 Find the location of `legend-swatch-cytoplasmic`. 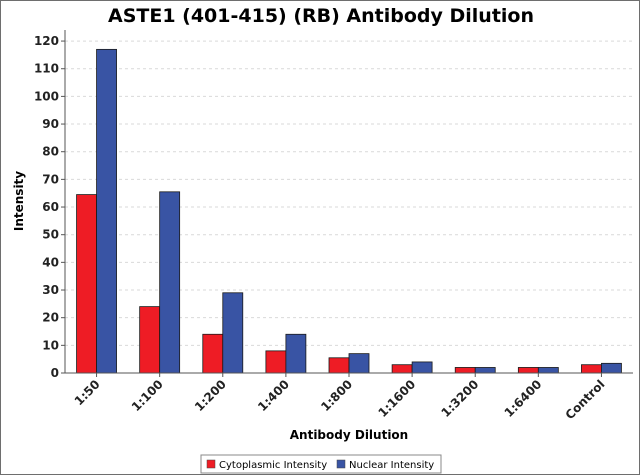

legend-swatch-cytoplasmic is located at coordinates (211, 464).